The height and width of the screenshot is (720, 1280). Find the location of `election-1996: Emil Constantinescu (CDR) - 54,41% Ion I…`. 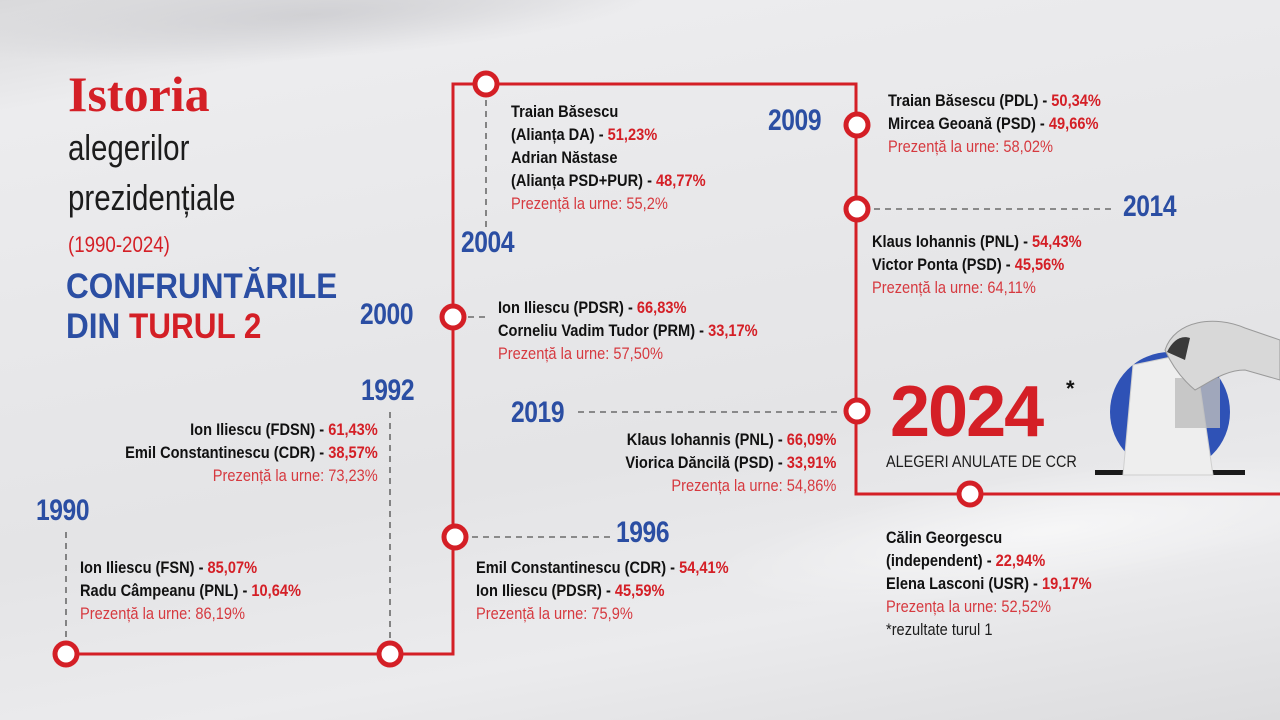

election-1996: Emil Constantinescu (CDR) - 54,41% Ion I… is located at coordinates (623, 590).